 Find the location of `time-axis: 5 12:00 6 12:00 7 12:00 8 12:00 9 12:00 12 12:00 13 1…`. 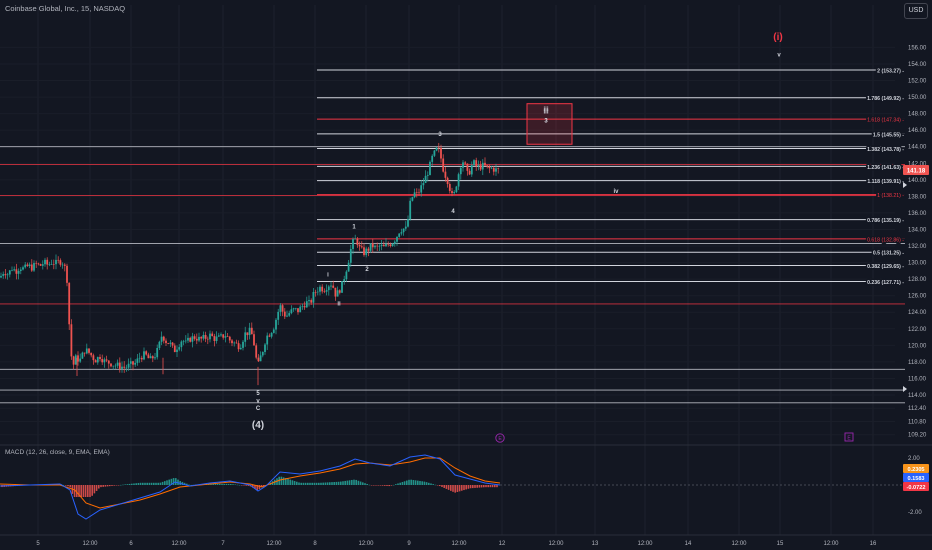

time-axis: 5 12:00 6 12:00 7 12:00 8 12:00 9 12:00 12 12:00 13 1… is located at coordinates (466, 540).